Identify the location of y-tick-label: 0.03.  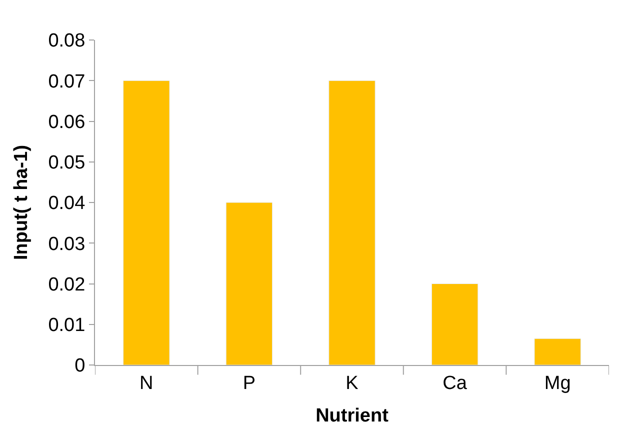
(67, 244).